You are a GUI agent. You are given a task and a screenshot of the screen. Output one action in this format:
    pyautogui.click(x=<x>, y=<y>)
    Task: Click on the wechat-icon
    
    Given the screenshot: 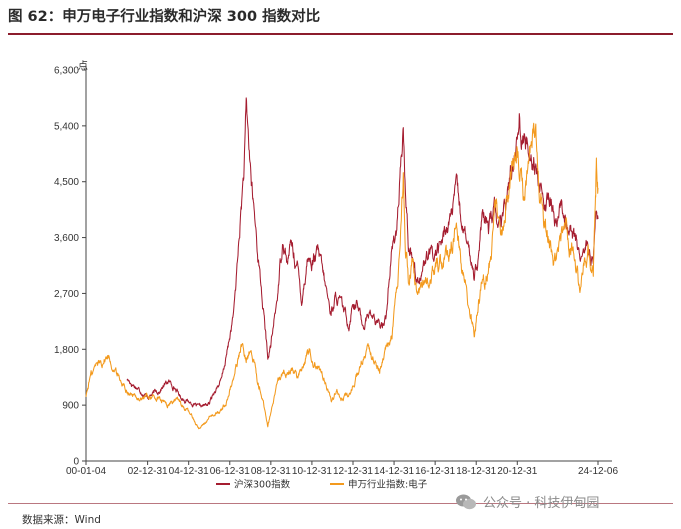 What is the action you would take?
    pyautogui.click(x=466, y=501)
    